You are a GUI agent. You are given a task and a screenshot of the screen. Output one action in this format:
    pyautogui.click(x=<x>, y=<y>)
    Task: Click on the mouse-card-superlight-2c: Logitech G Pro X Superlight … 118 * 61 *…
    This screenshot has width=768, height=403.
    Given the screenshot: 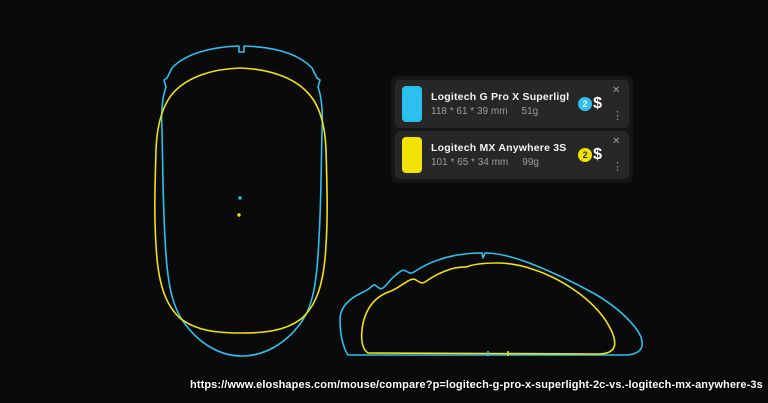 What is the action you would take?
    pyautogui.click(x=512, y=104)
    